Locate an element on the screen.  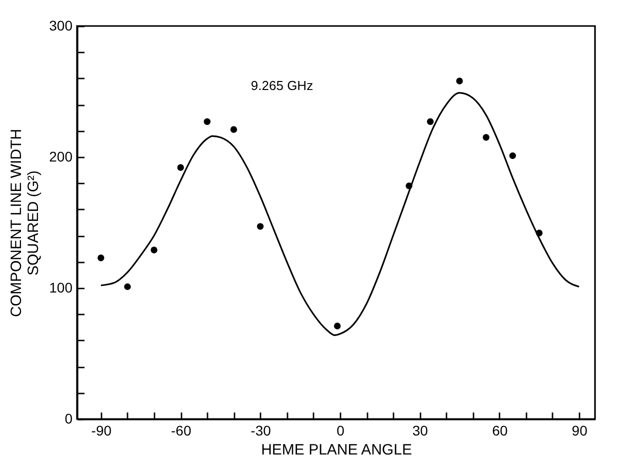
x-tick-label: 30 is located at coordinates (420, 430).